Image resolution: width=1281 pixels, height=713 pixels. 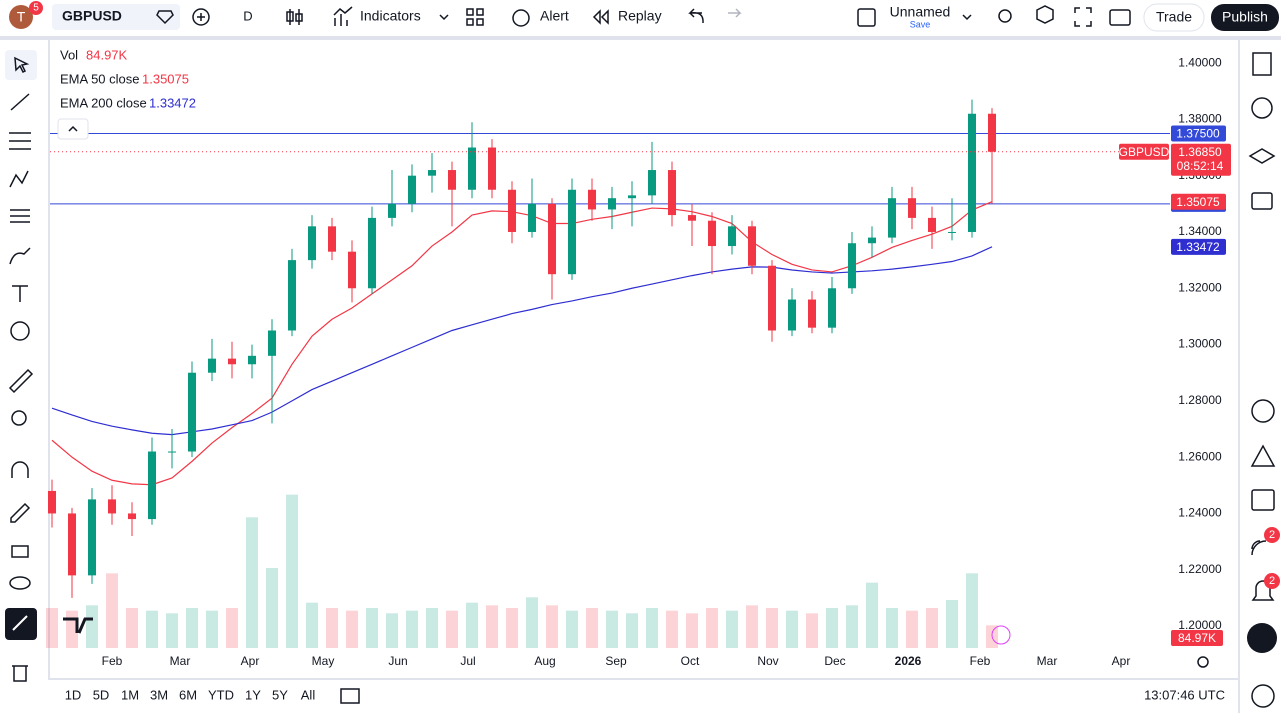 I want to click on badge-count: 2, so click(x=1272, y=581).